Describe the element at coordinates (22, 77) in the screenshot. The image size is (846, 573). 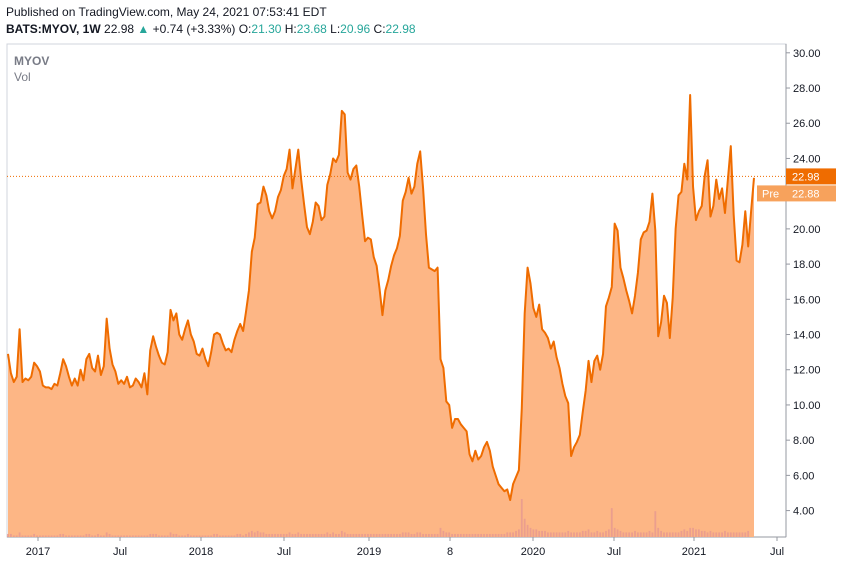
I see `legend-volume: Vol` at that location.